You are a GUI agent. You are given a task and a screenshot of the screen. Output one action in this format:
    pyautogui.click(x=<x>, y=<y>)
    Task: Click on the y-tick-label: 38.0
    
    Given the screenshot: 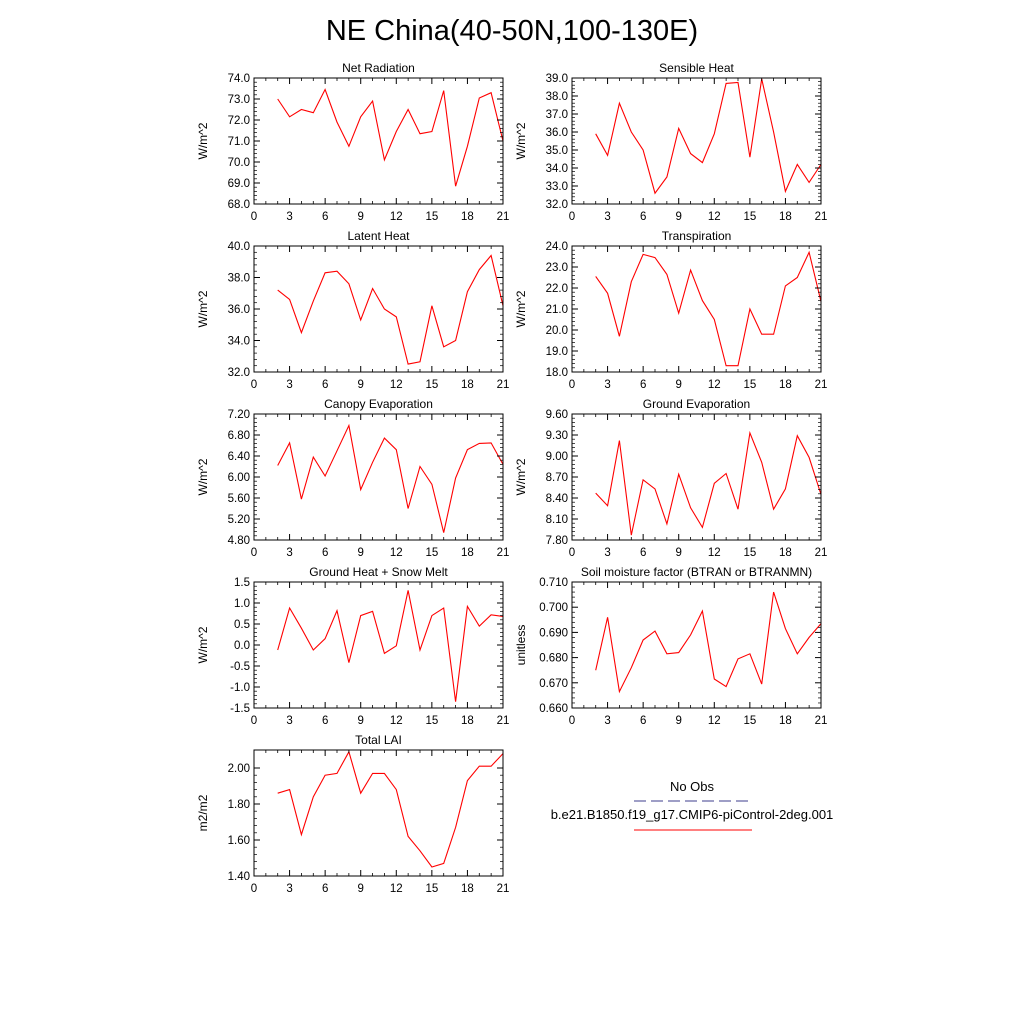 What is the action you would take?
    pyautogui.click(x=239, y=279)
    